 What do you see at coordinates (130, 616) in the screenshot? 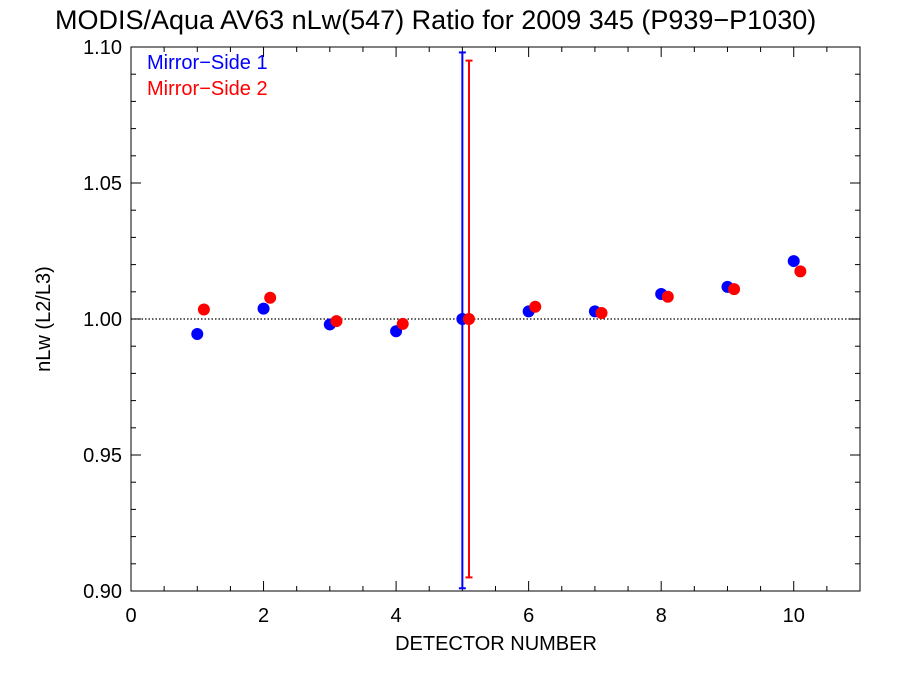
I see `x-tick-label: 0` at bounding box center [130, 616].